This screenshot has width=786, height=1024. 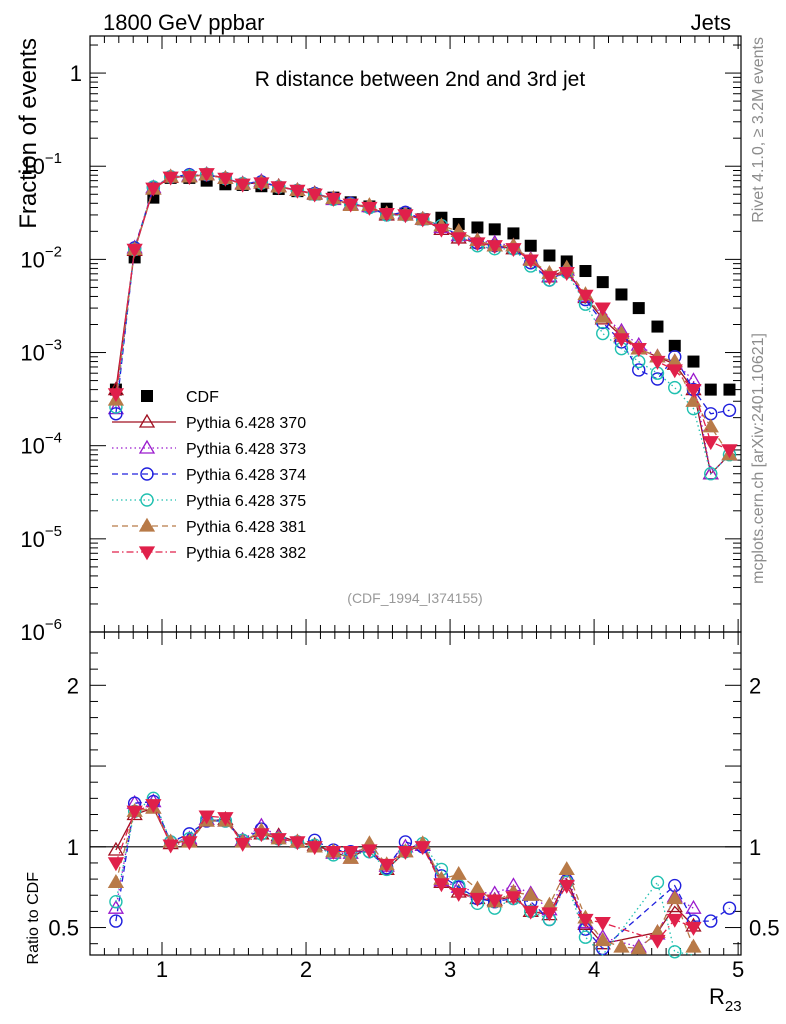 What do you see at coordinates (414, 598) in the screenshot?
I see `analysis-id: (CDF_1994_I374155)` at bounding box center [414, 598].